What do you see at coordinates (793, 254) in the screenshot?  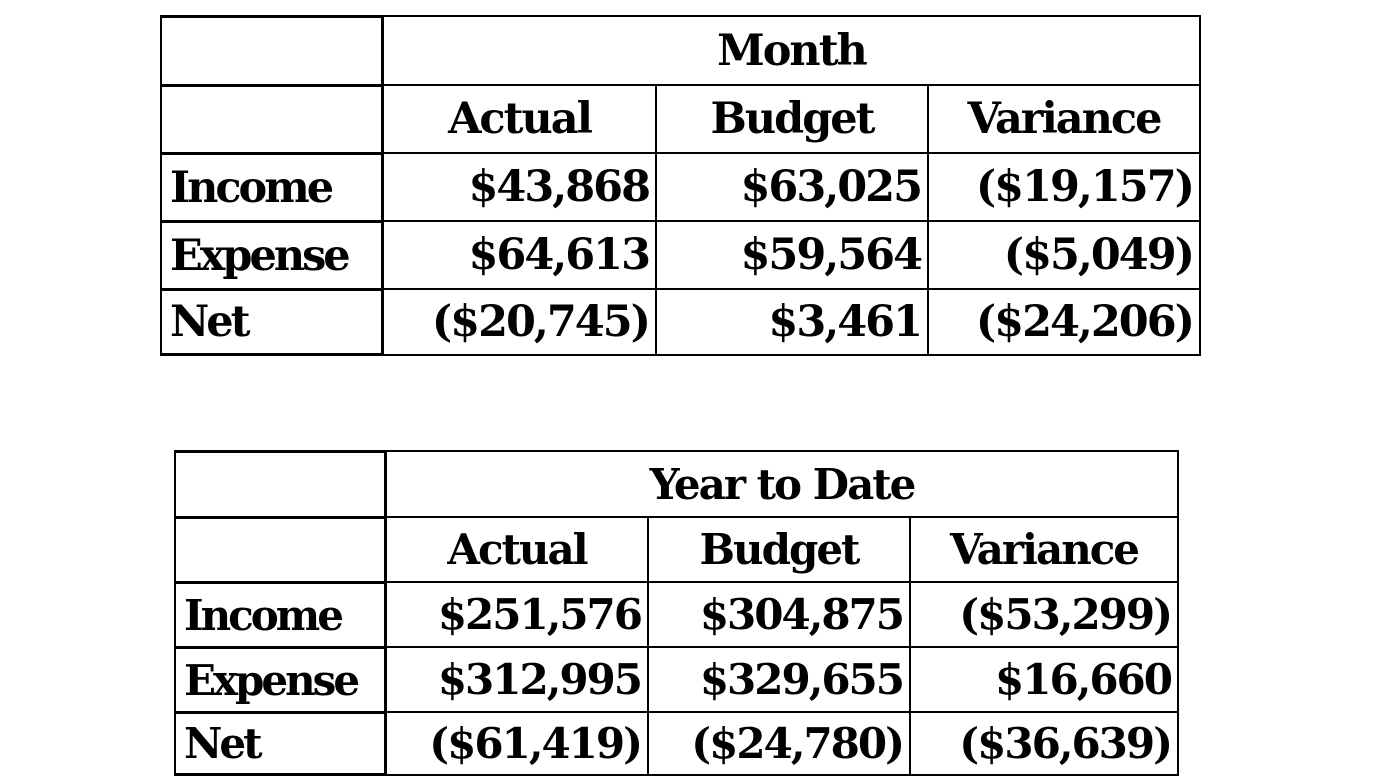 I see `expense-budget: $59,564` at bounding box center [793, 254].